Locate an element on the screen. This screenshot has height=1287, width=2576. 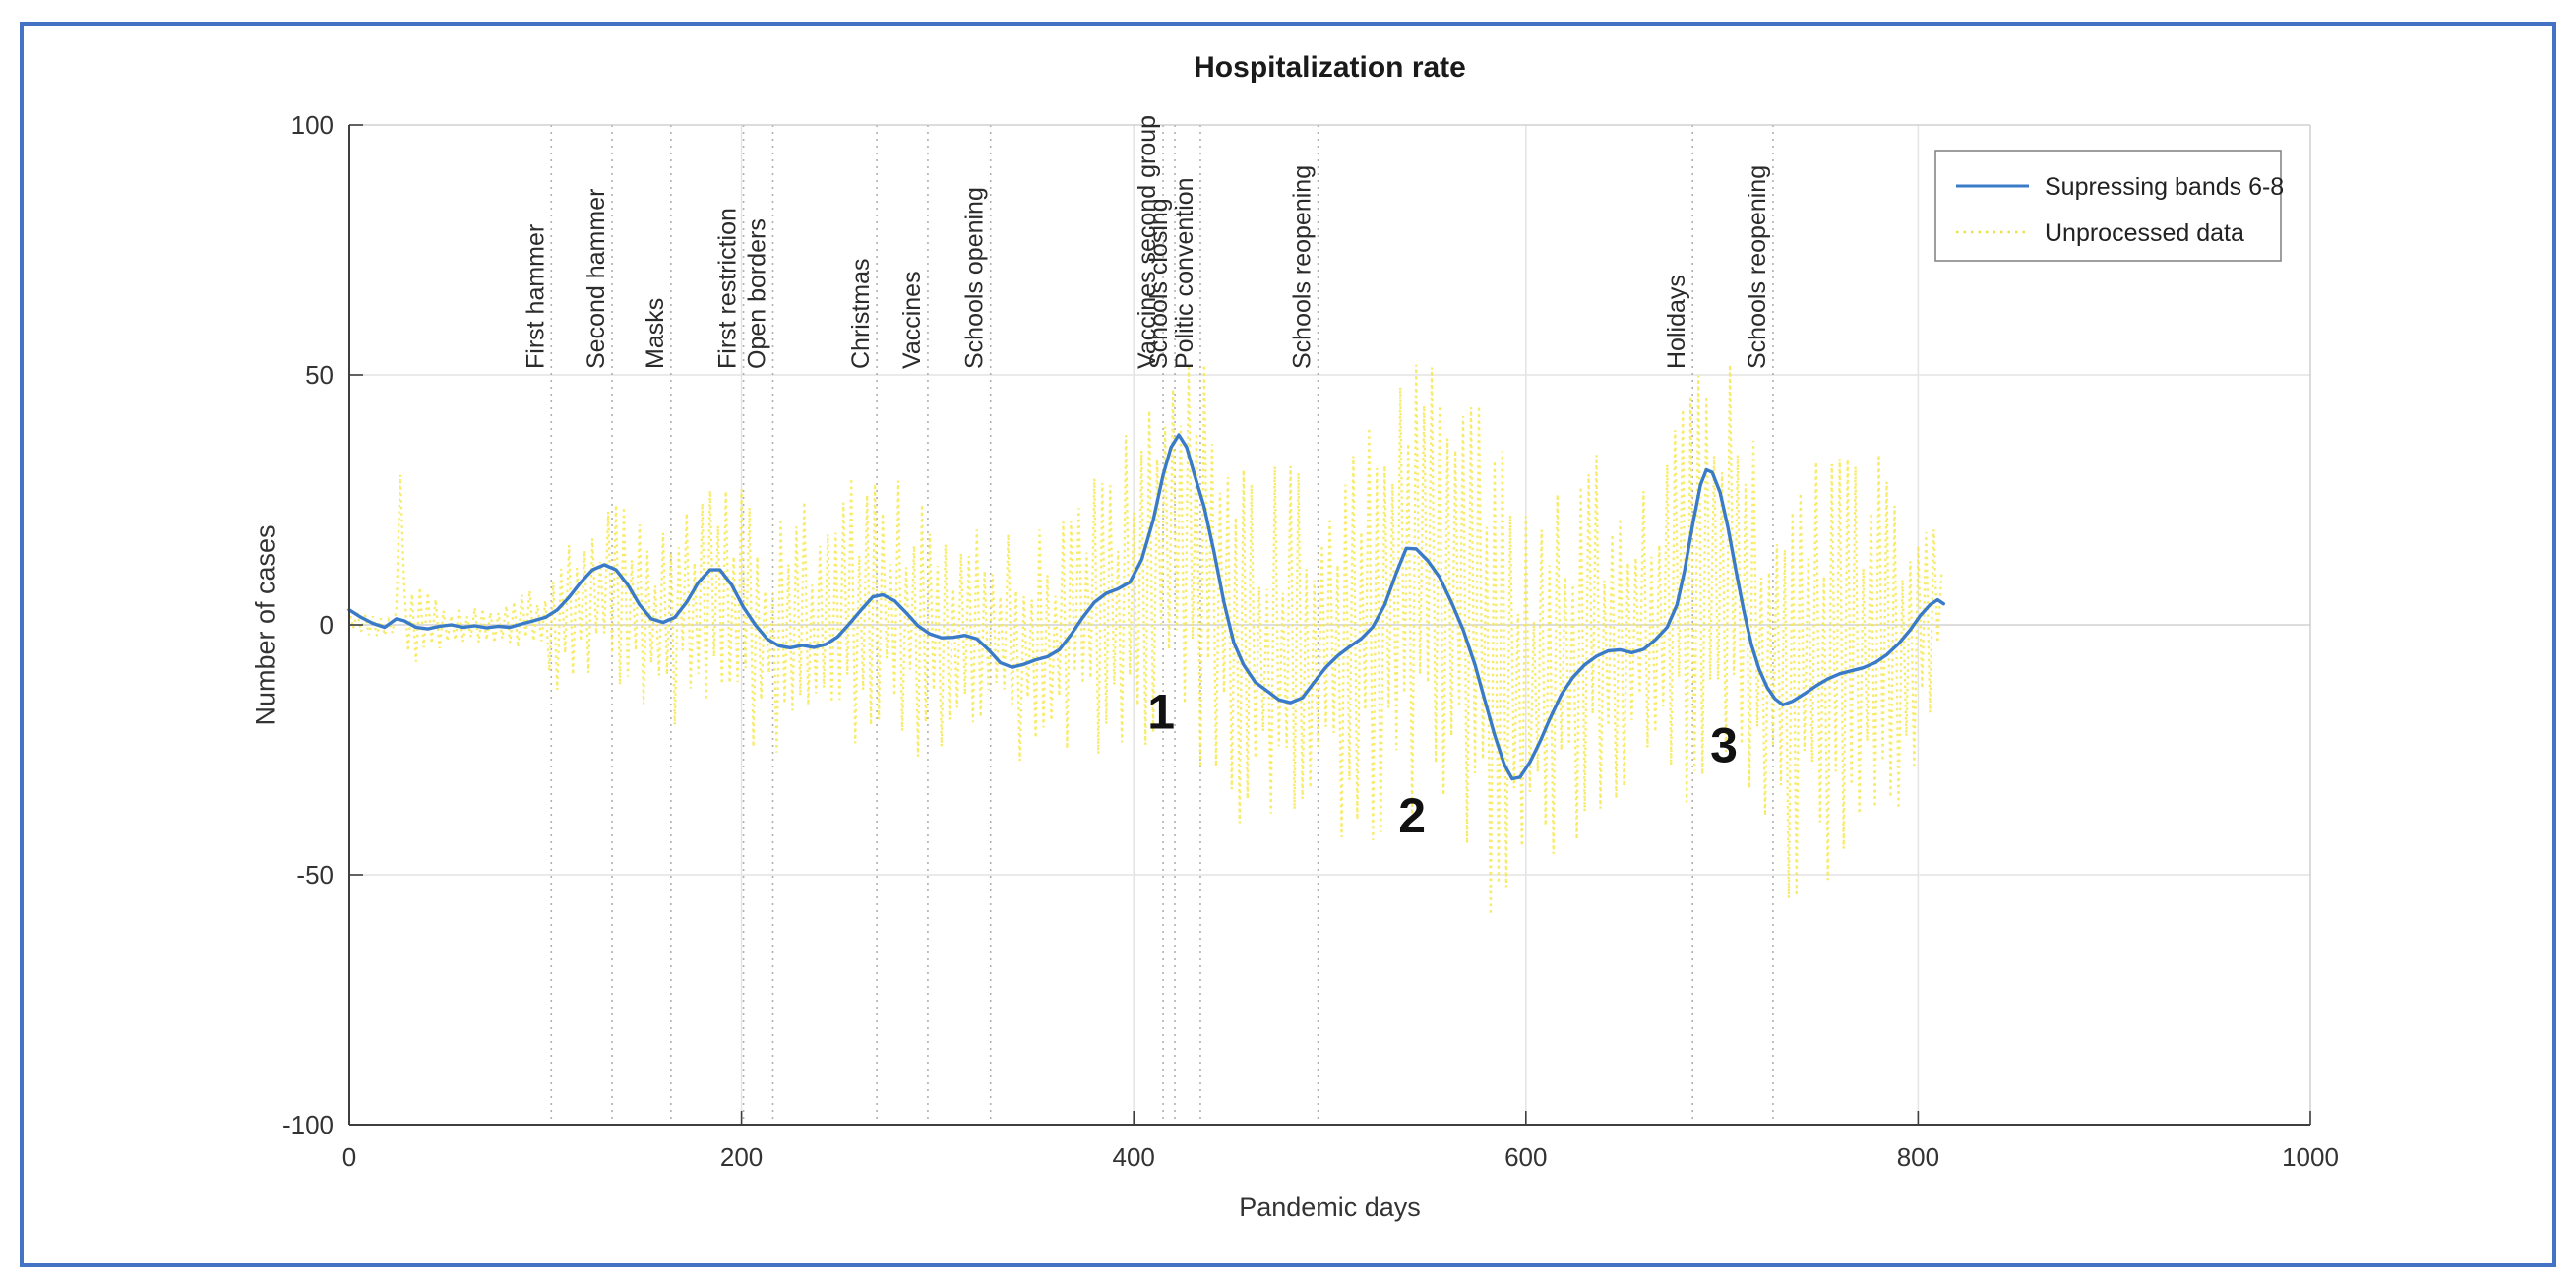
legend-entry-smoothed-label: Supressing bands 6-8 is located at coordinates (2165, 187).